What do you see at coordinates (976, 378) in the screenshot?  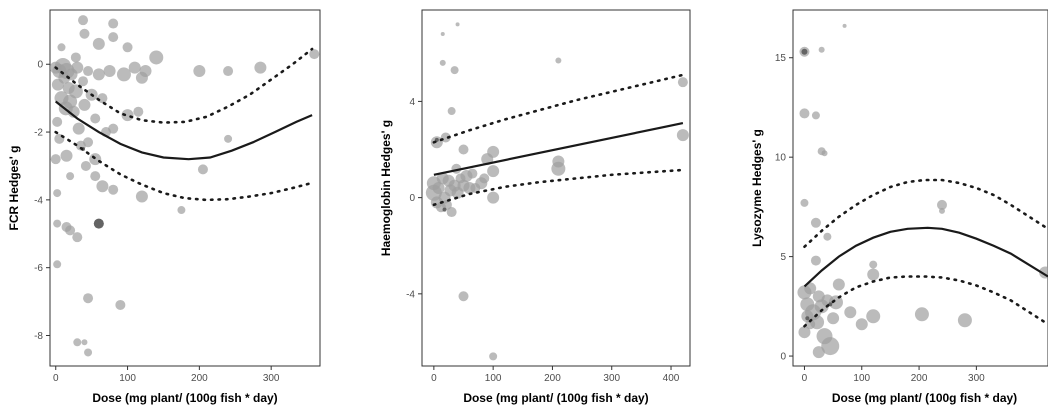 I see `x-tick-label: 300` at bounding box center [976, 378].